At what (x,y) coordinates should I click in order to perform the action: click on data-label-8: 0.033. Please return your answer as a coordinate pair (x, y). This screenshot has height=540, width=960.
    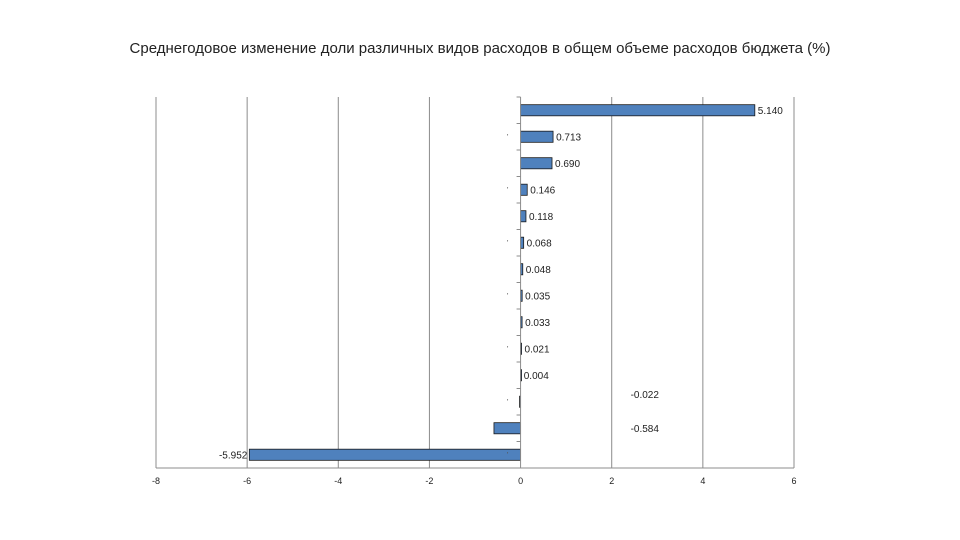
    Looking at the image, I should click on (537, 323).